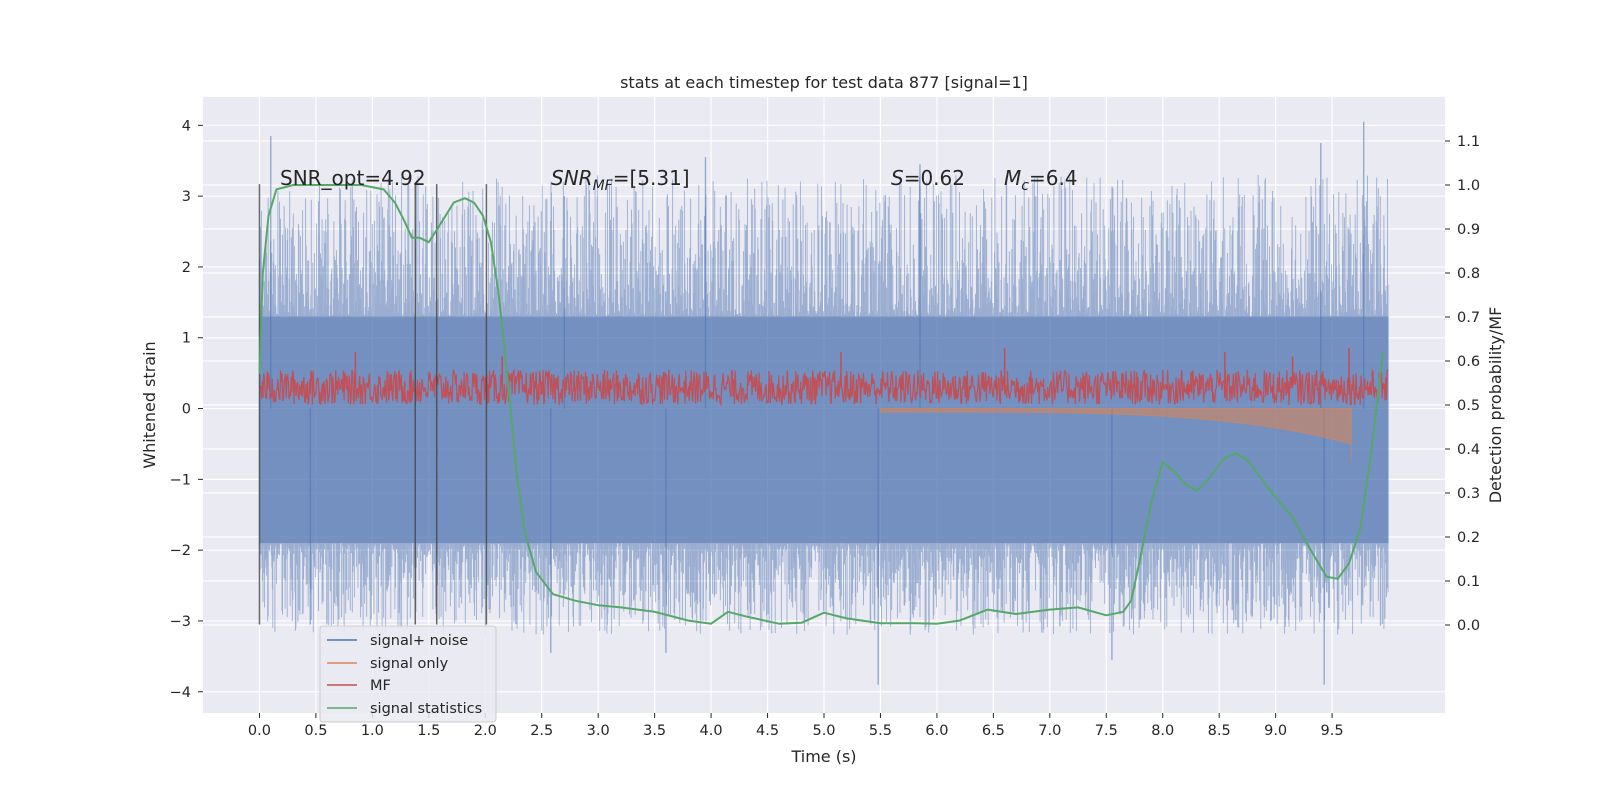 This screenshot has height=800, width=1600. I want to click on y-right-tick-label: 0.0, so click(1468, 626).